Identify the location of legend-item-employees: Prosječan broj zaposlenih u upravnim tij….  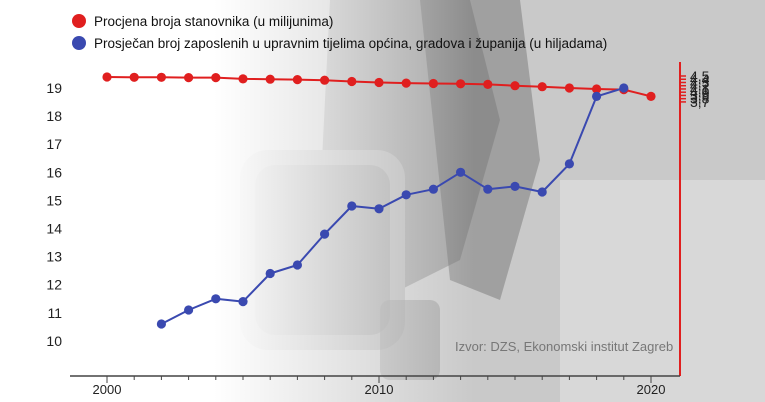
(339, 43).